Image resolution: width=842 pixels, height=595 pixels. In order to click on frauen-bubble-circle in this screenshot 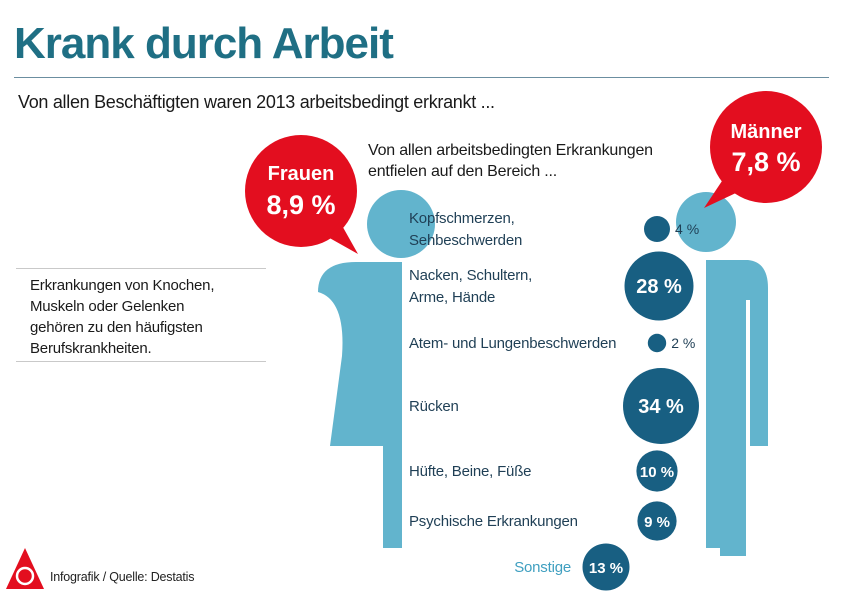, I will do `click(301, 191)`.